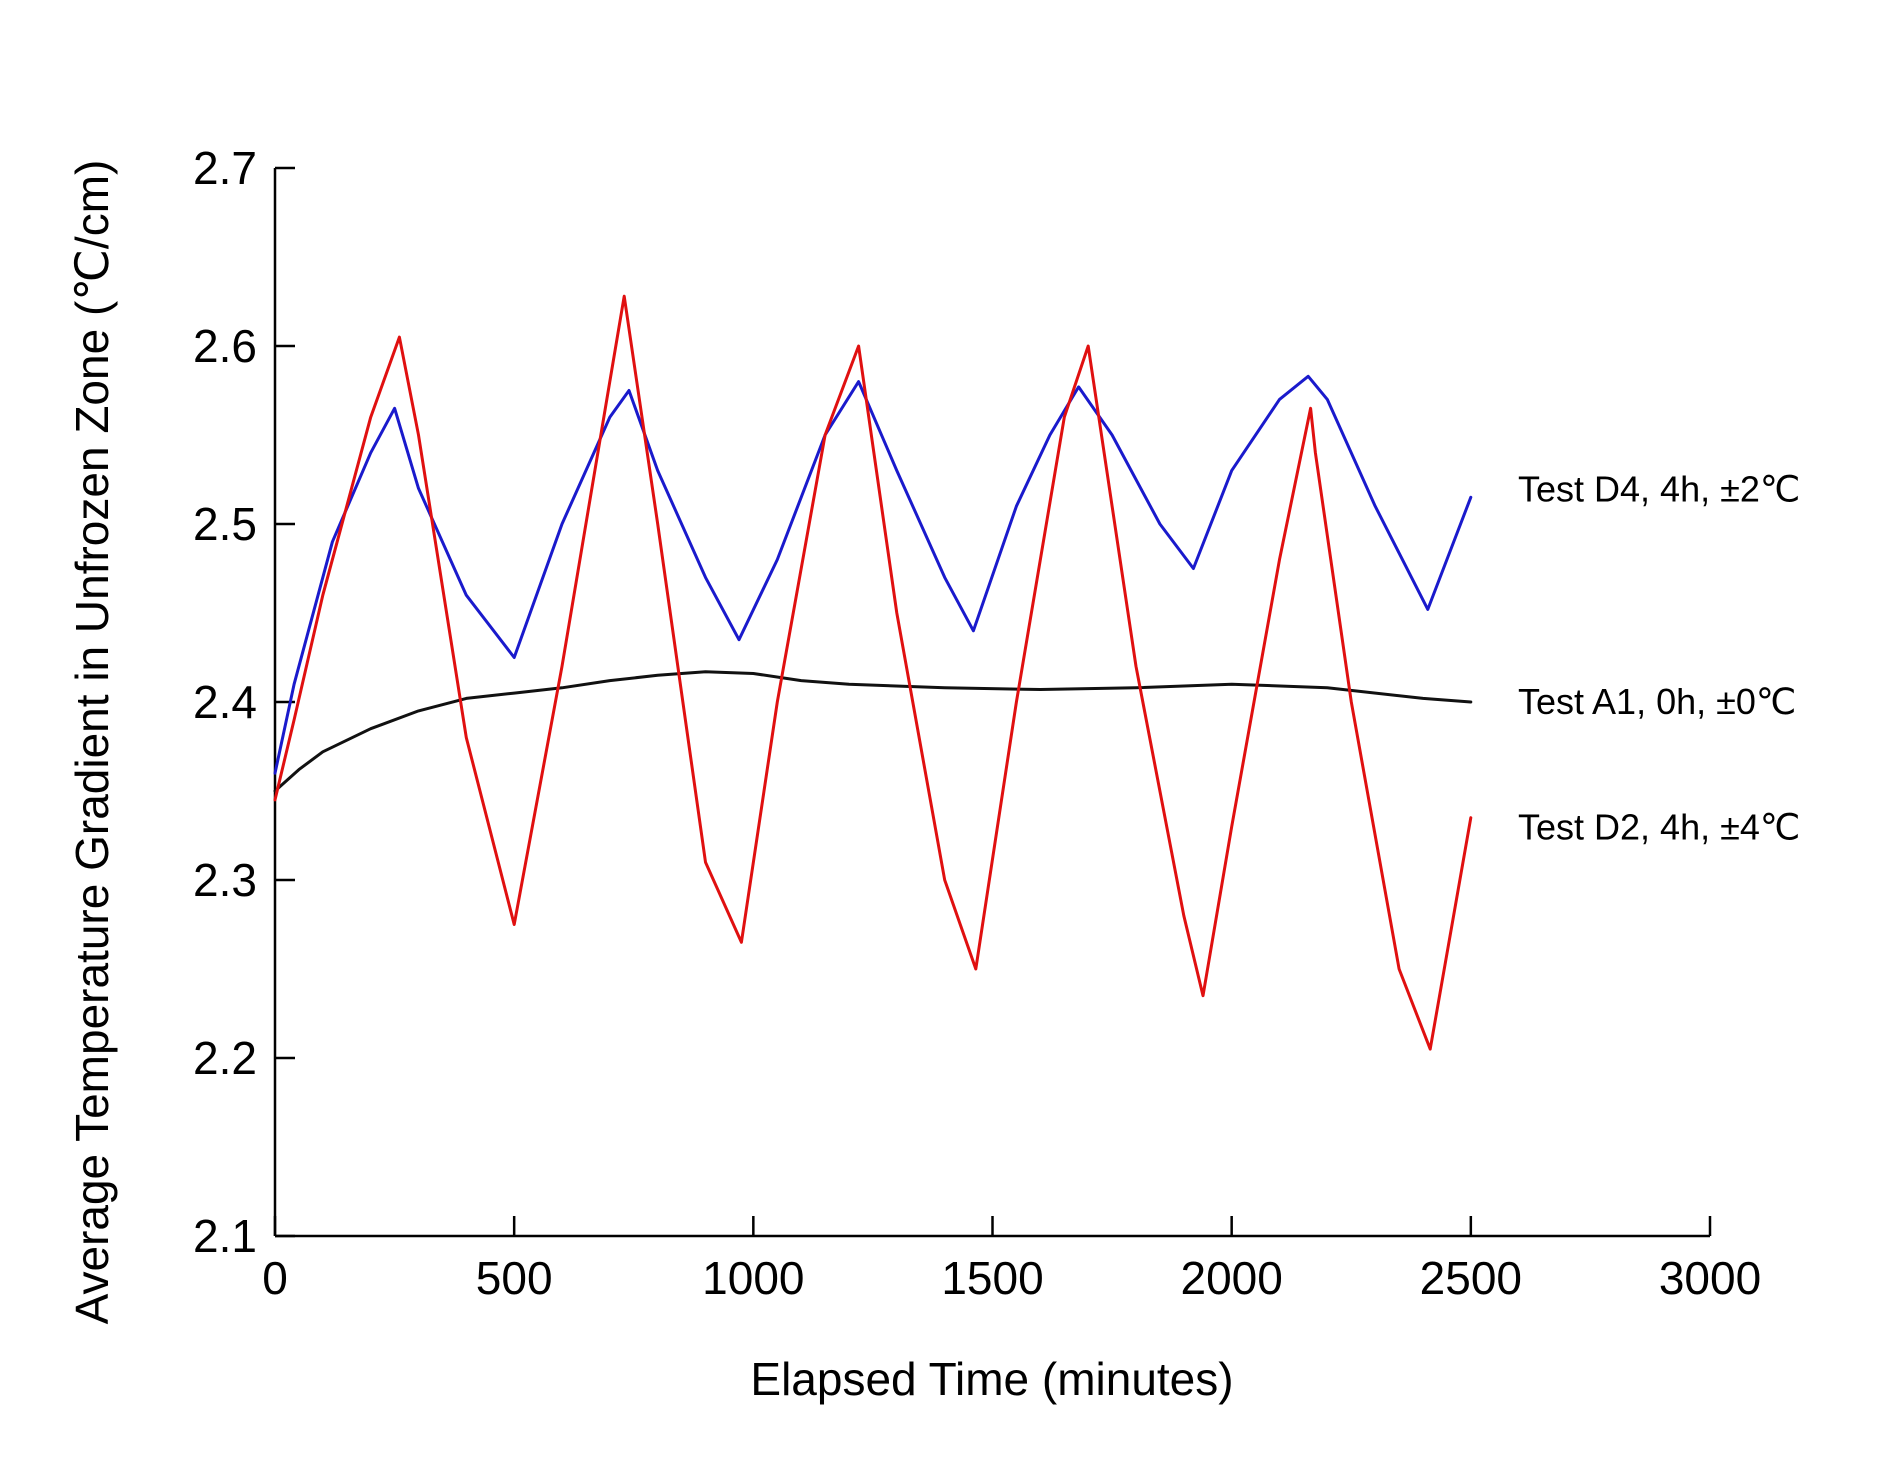 The height and width of the screenshot is (1477, 1894). Describe the element at coordinates (225, 346) in the screenshot. I see `y-tick-label: 2.6` at that location.